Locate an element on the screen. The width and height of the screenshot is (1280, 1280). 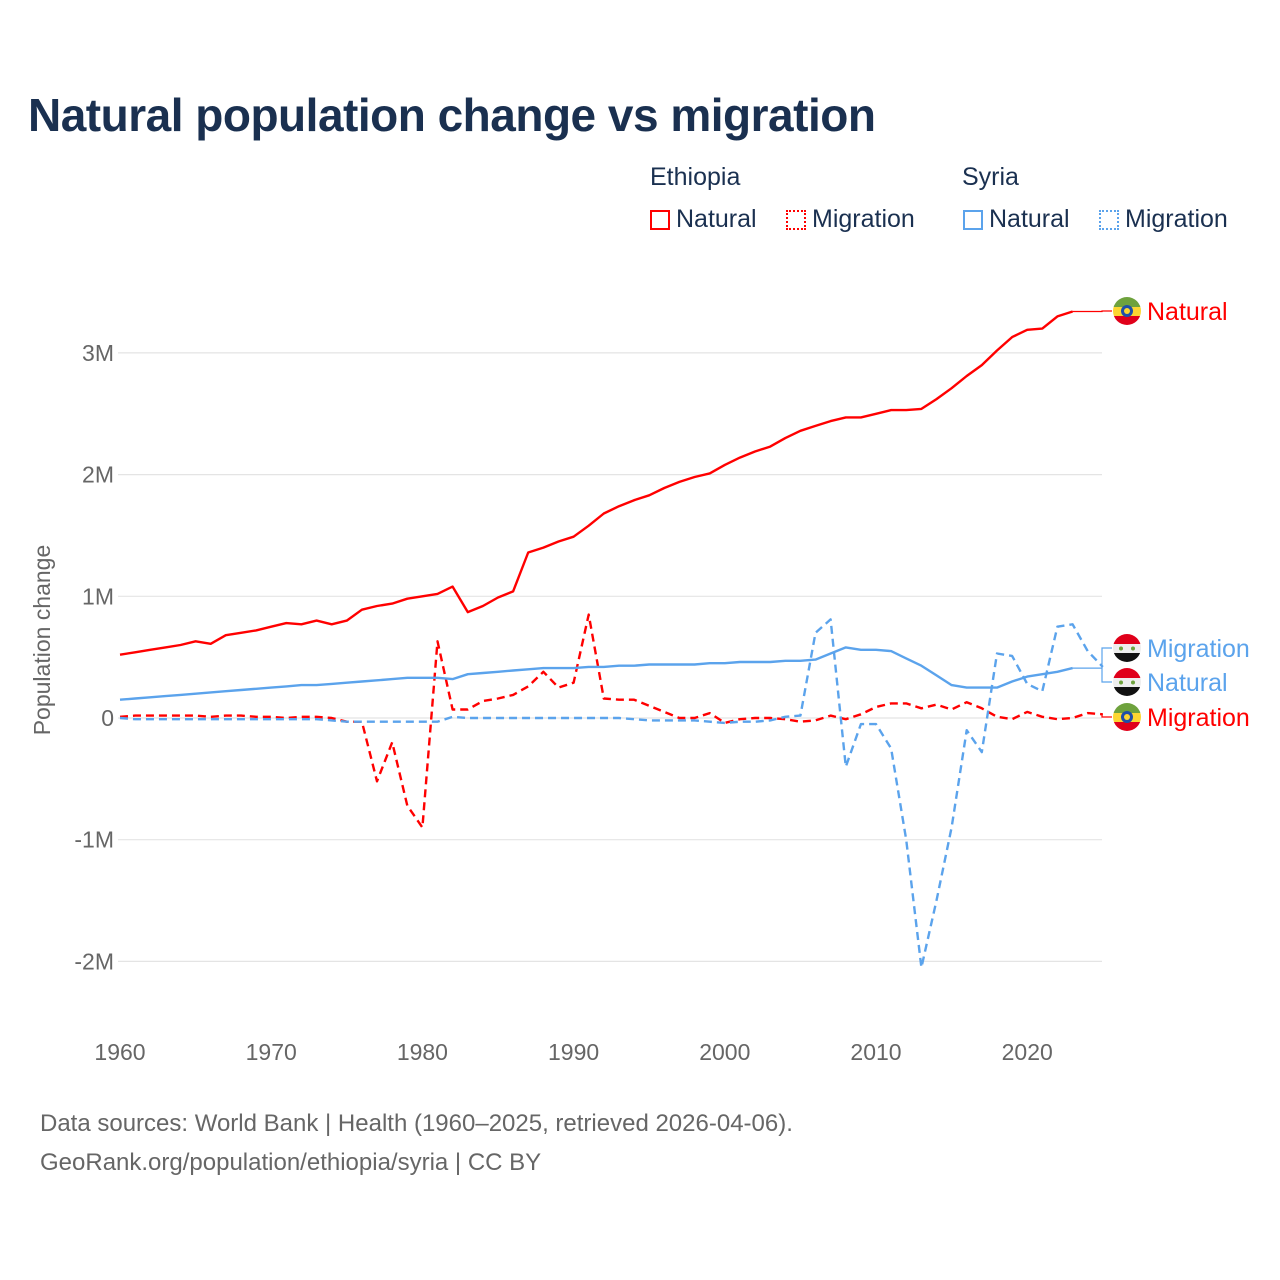
y-tick-label: -1M is located at coordinates (94, 840).